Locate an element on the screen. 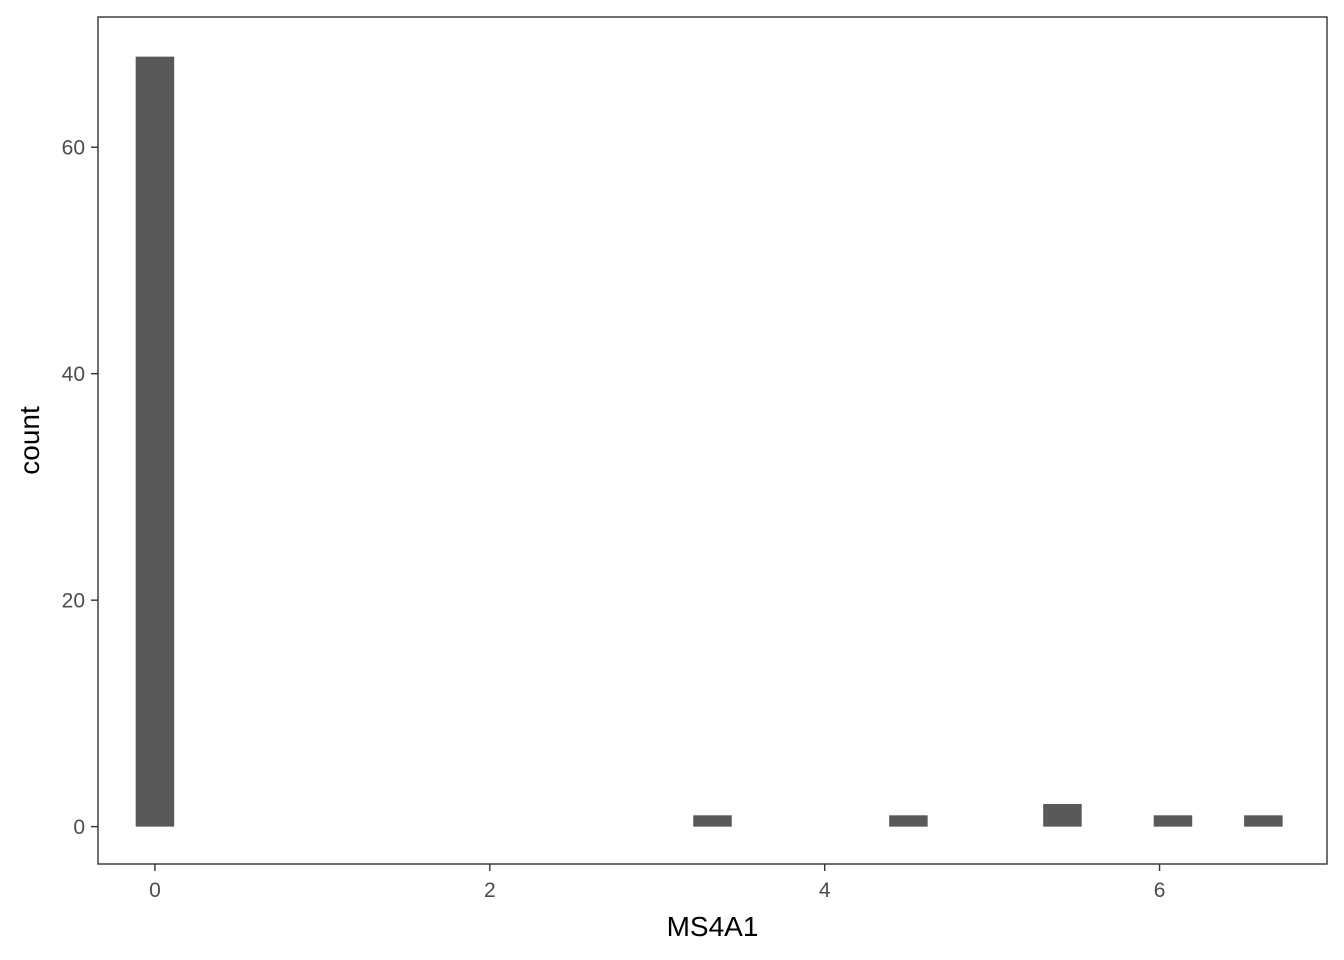 Image resolution: width=1344 pixels, height=960 pixels. y-tick-label: 0 is located at coordinates (79, 827).